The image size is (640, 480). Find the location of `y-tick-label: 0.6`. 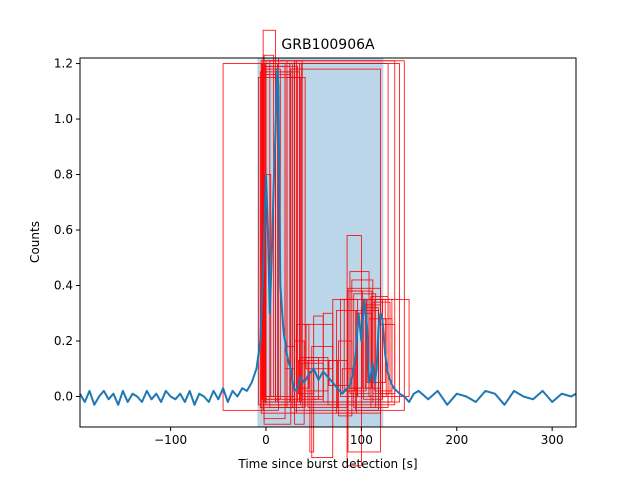

y-tick-label: 0.6 is located at coordinates (63, 230).